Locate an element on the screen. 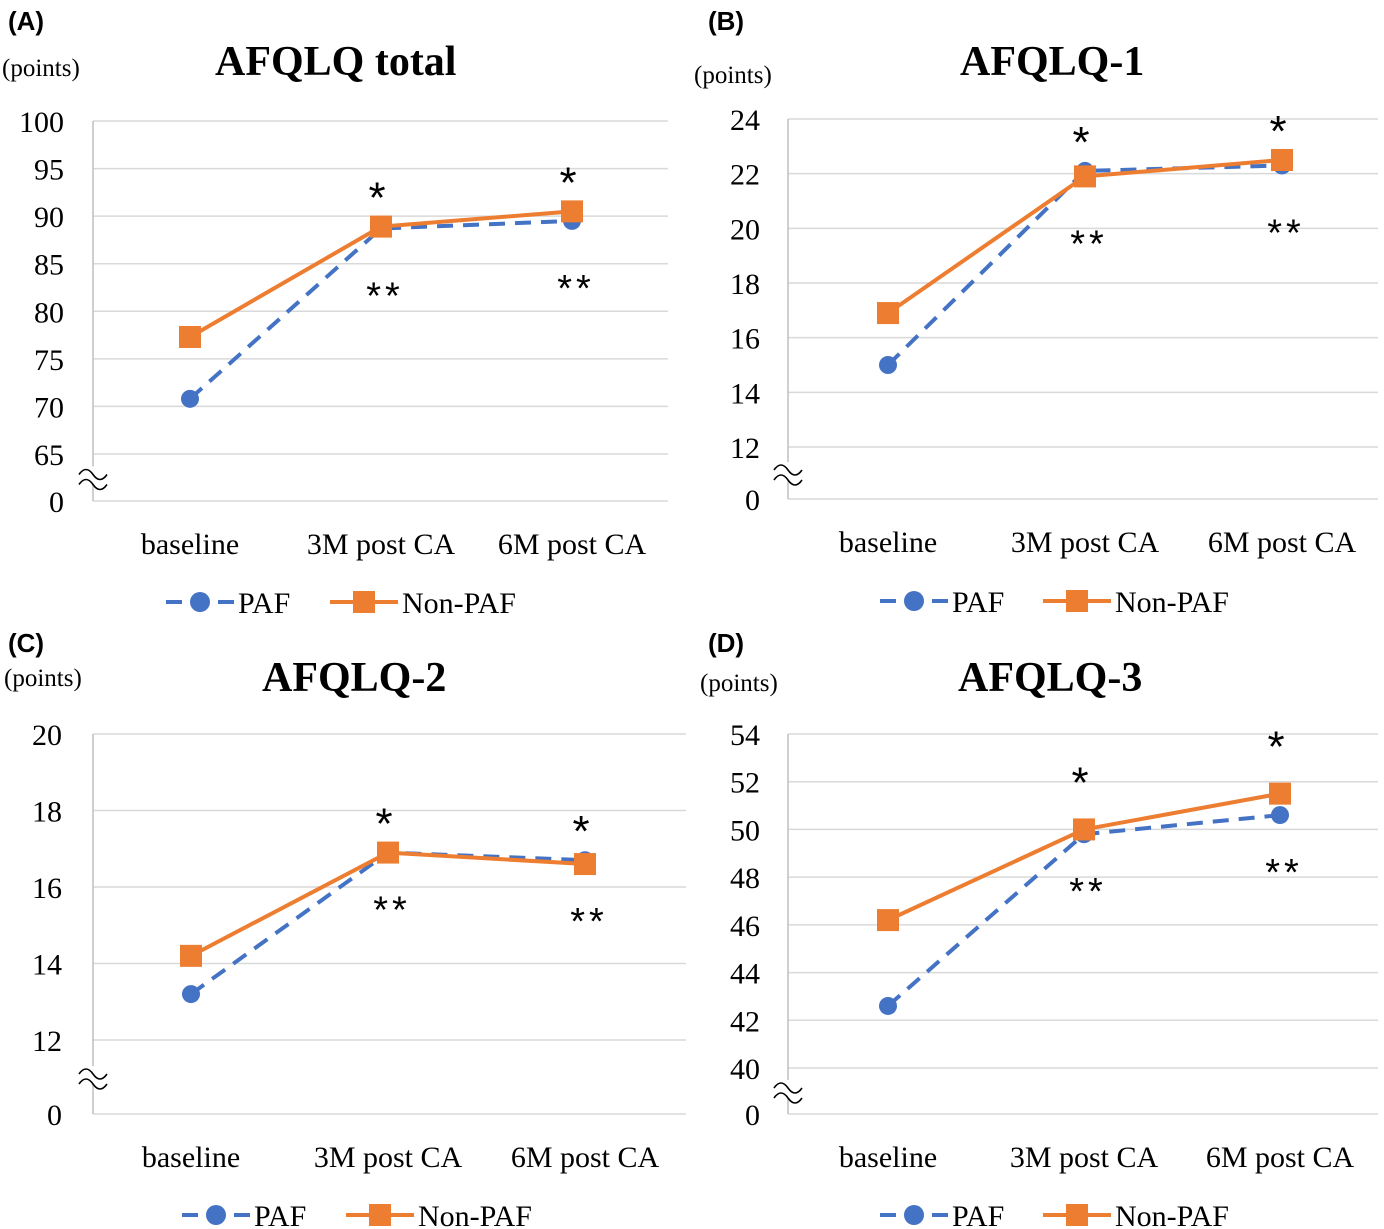  y-tick-label: 48 is located at coordinates (745, 878).